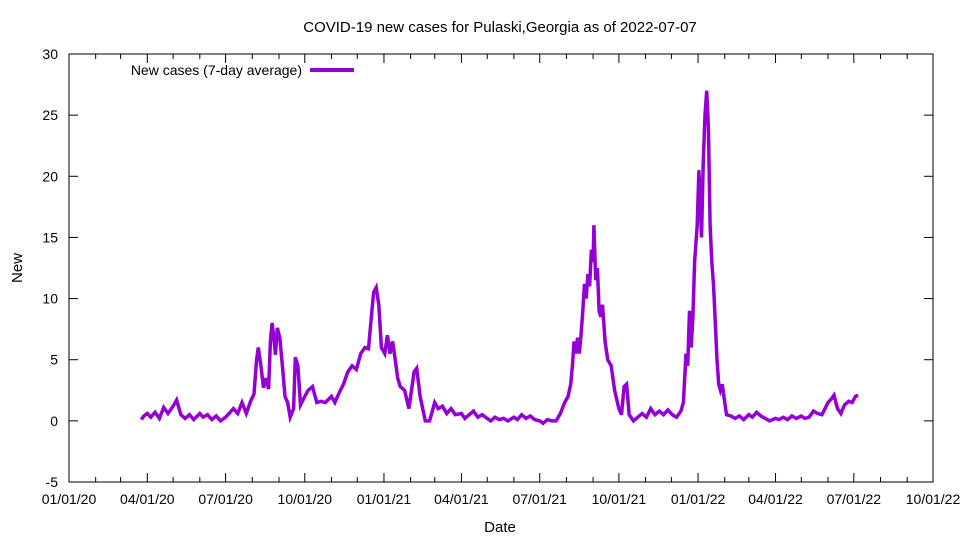  Describe the element at coordinates (52, 482) in the screenshot. I see `y-tick-label: -5` at that location.